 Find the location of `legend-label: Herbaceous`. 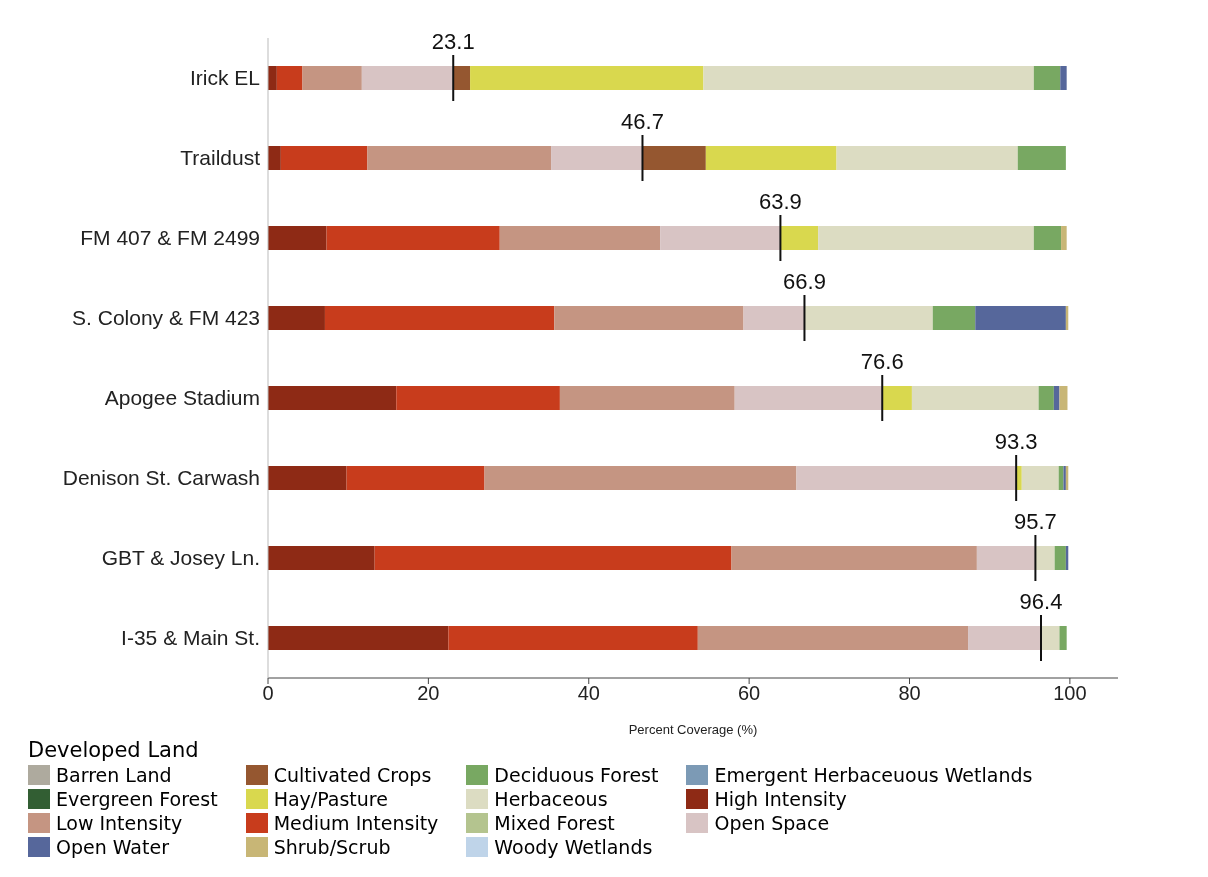

legend-label: Herbaceous is located at coordinates (551, 799).